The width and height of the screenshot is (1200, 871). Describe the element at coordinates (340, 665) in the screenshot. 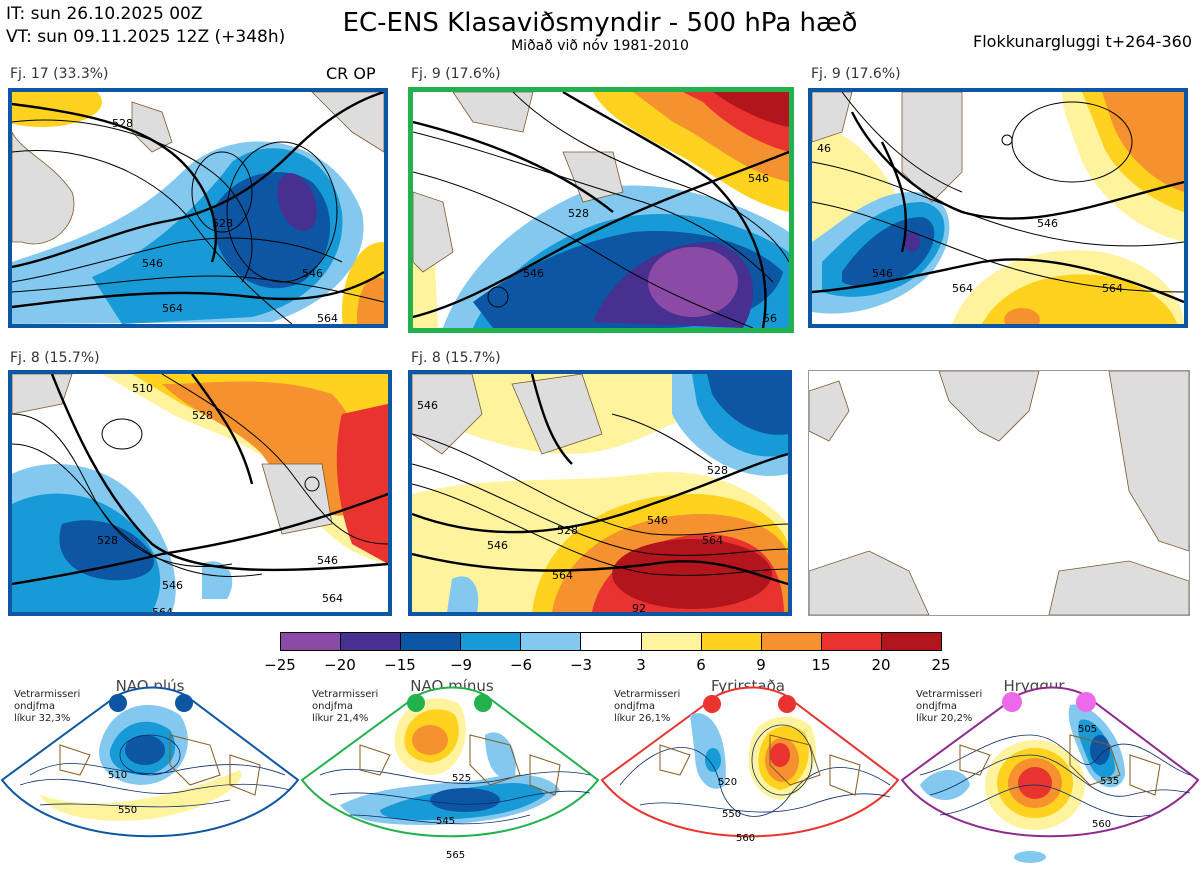

I see `colorbar-tick: −20` at that location.